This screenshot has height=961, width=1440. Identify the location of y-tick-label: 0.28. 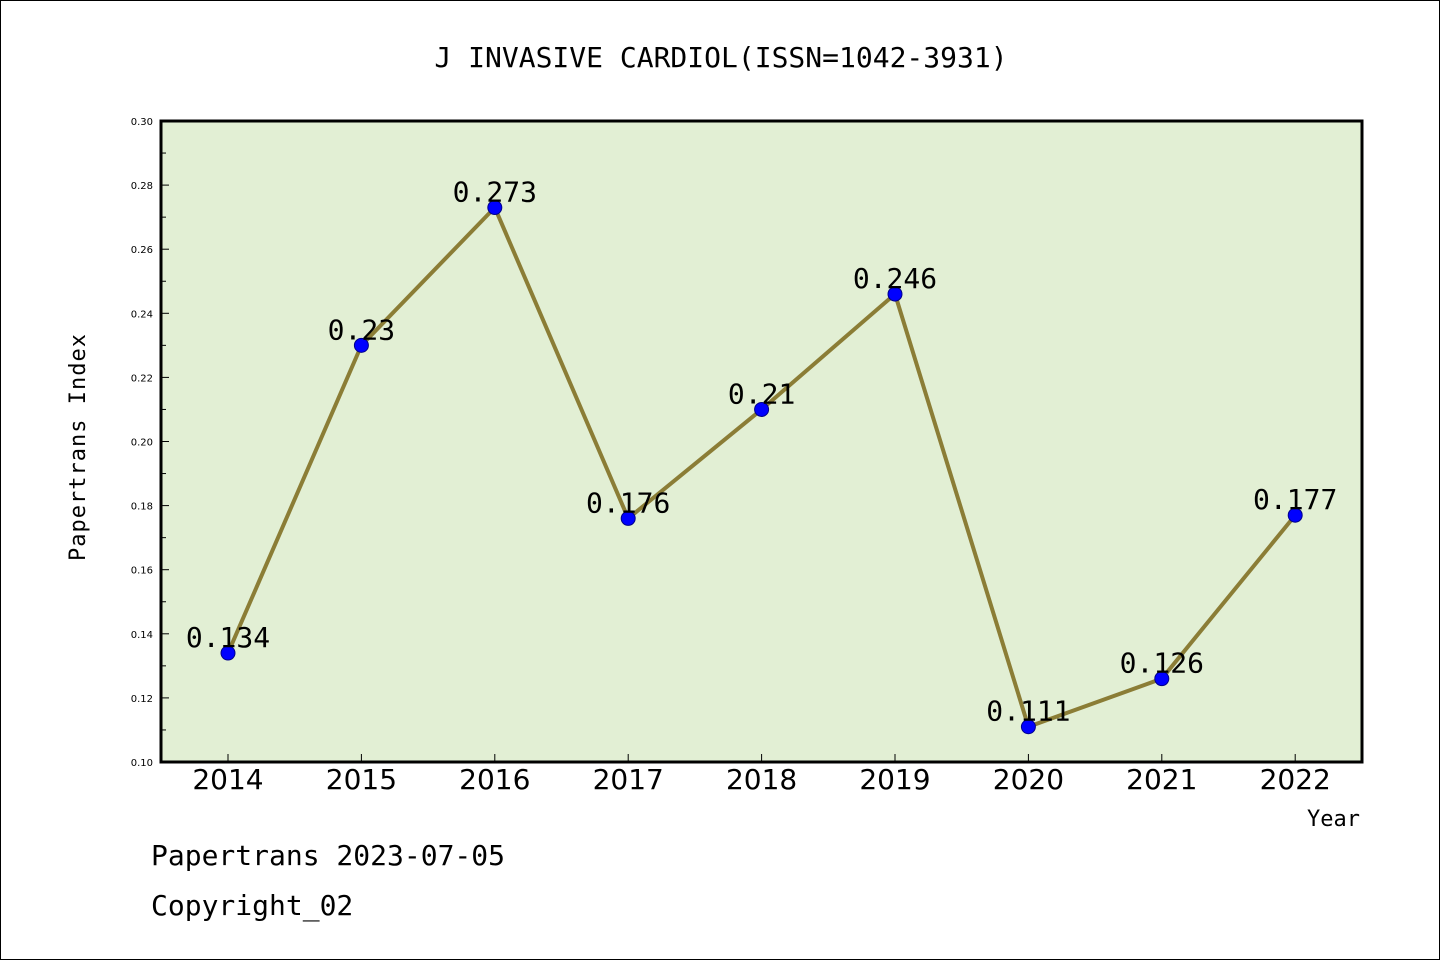
(142, 186).